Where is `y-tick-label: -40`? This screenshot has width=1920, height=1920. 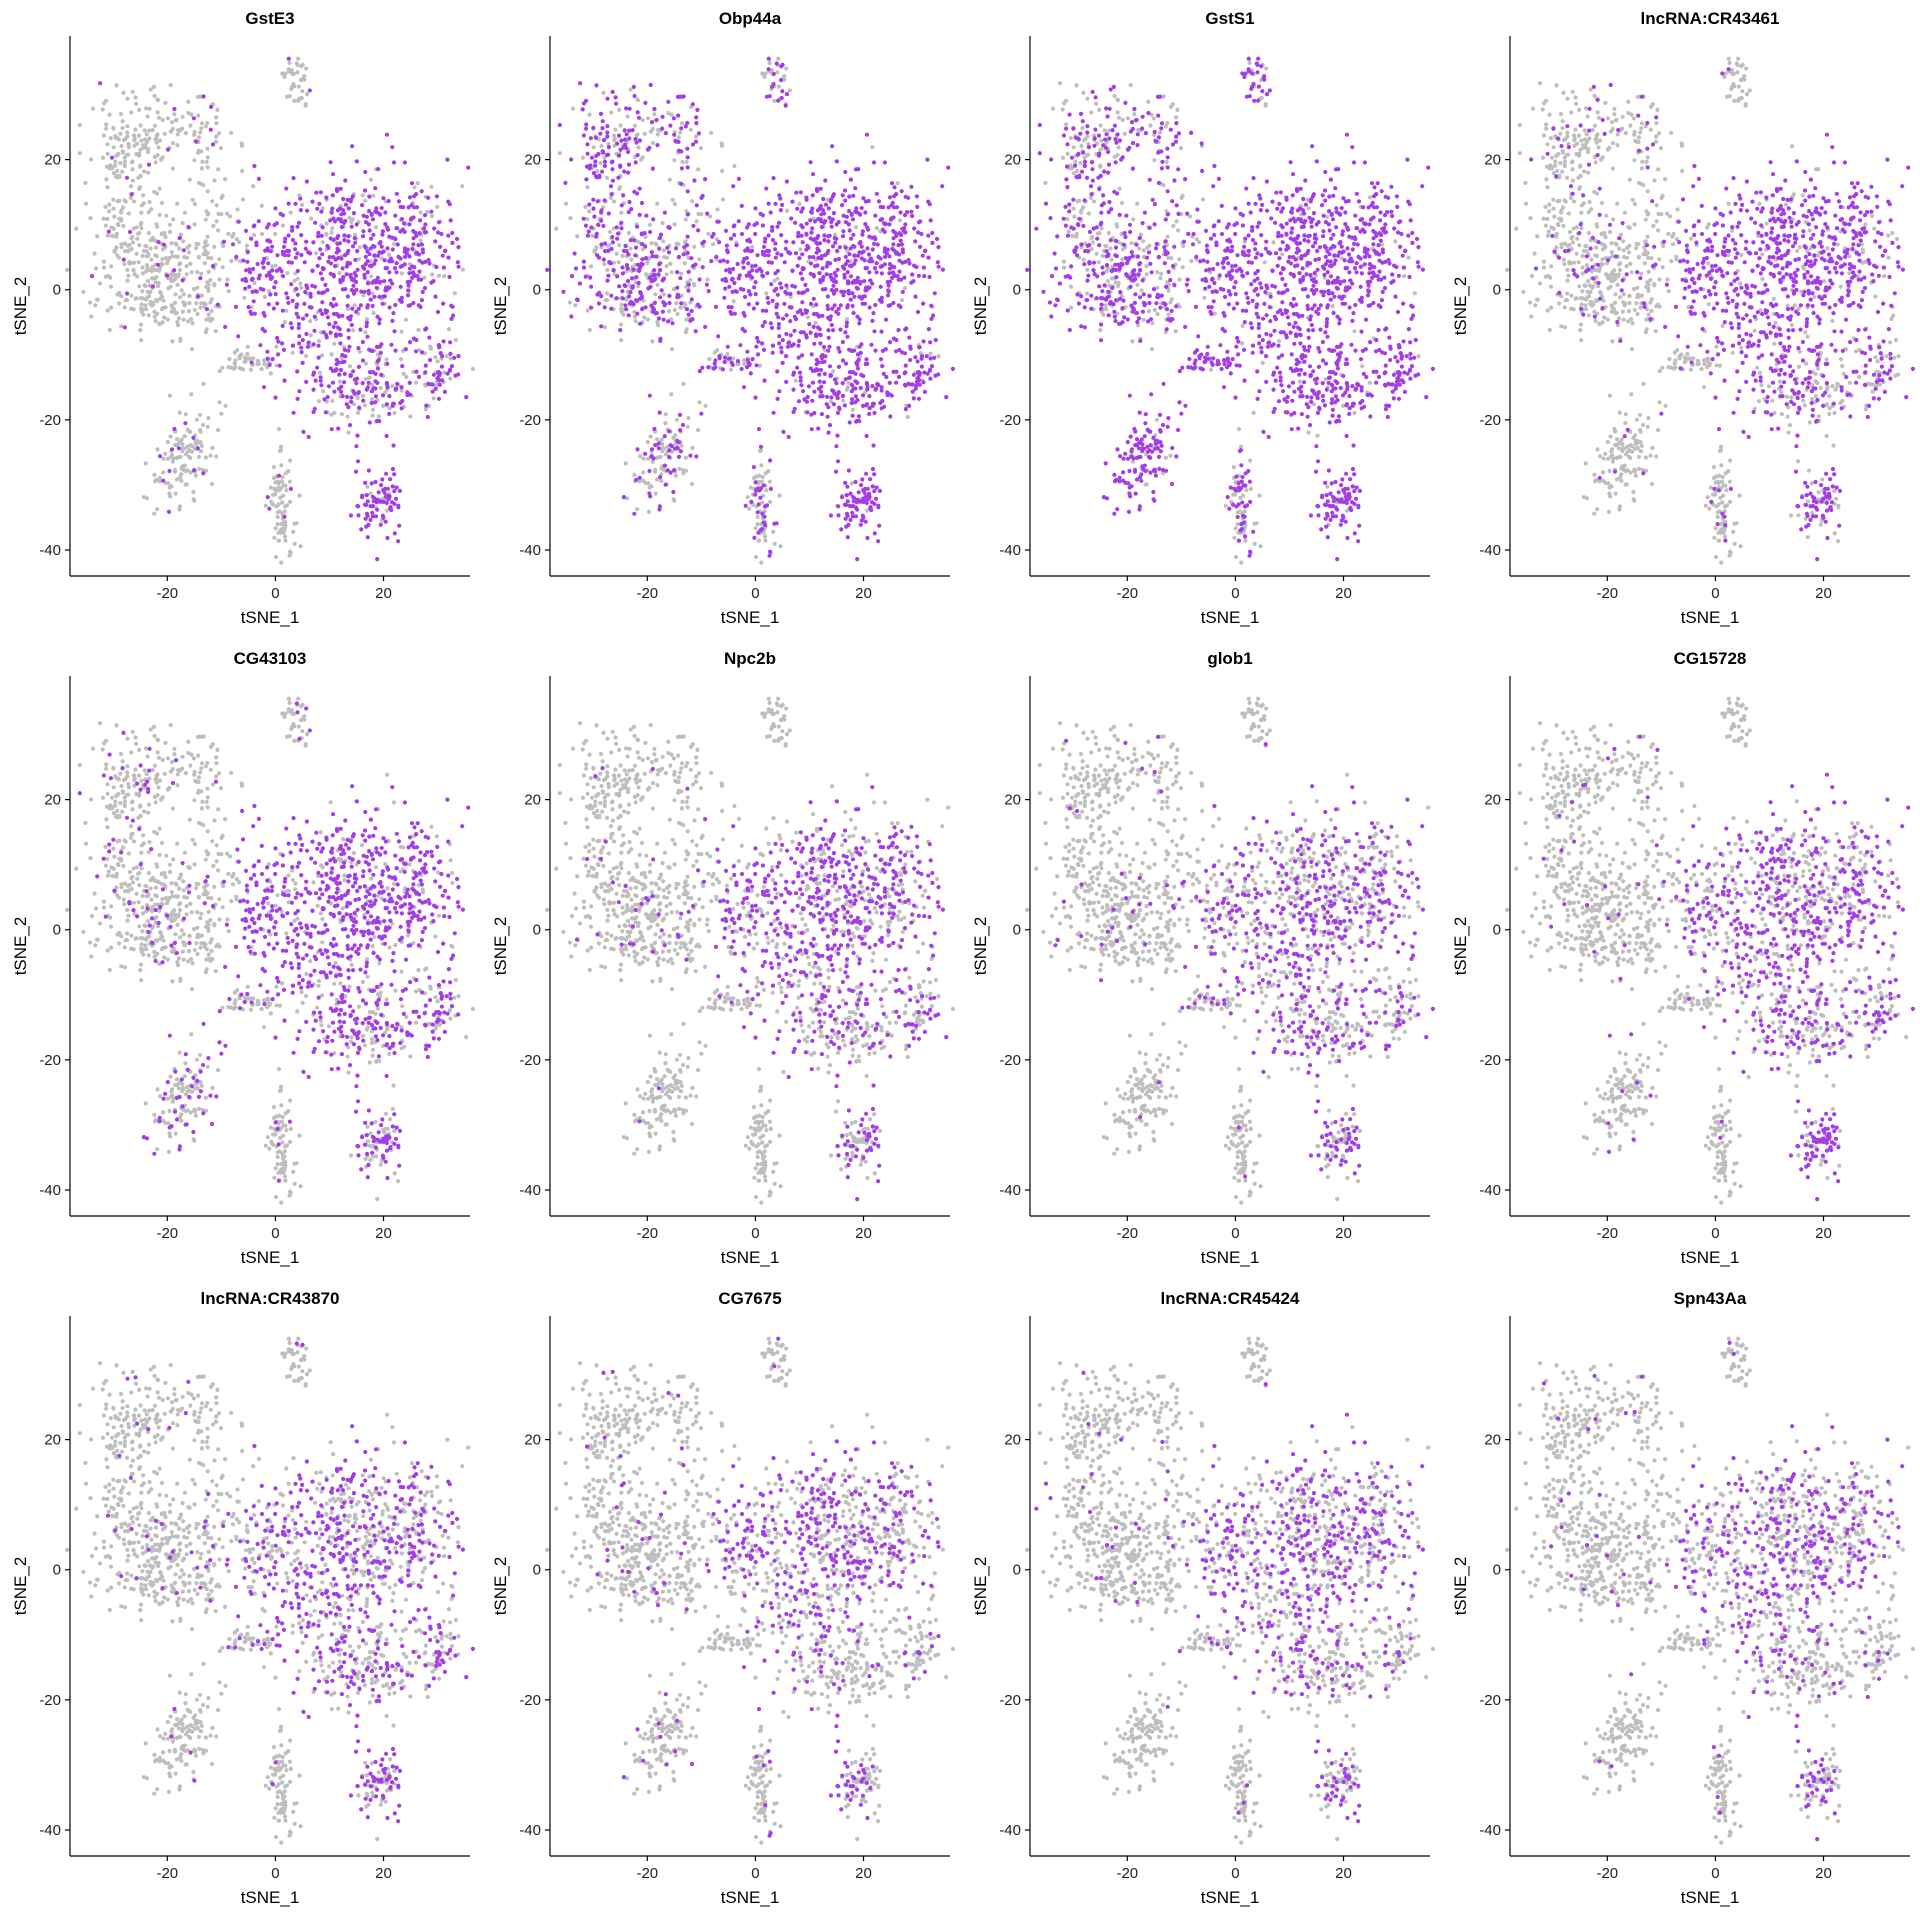
y-tick-label: -40 is located at coordinates (50, 550).